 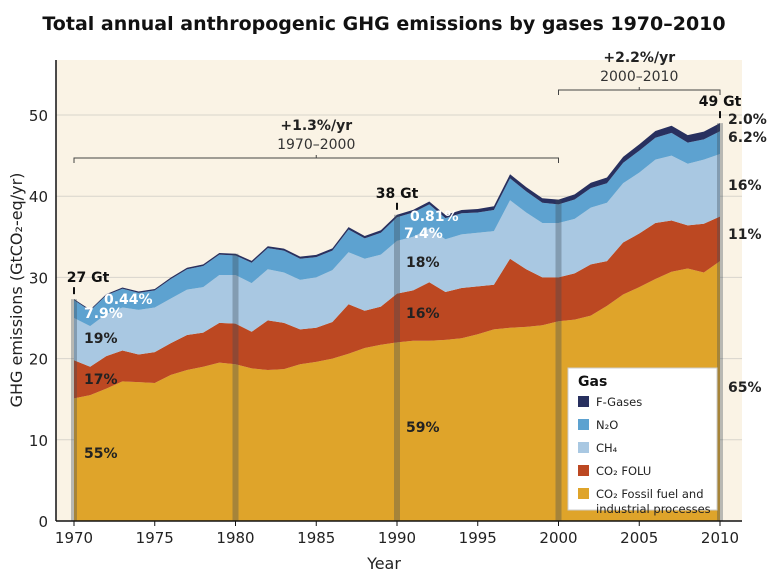 I want to click on share-label: 18%, so click(x=423, y=263).